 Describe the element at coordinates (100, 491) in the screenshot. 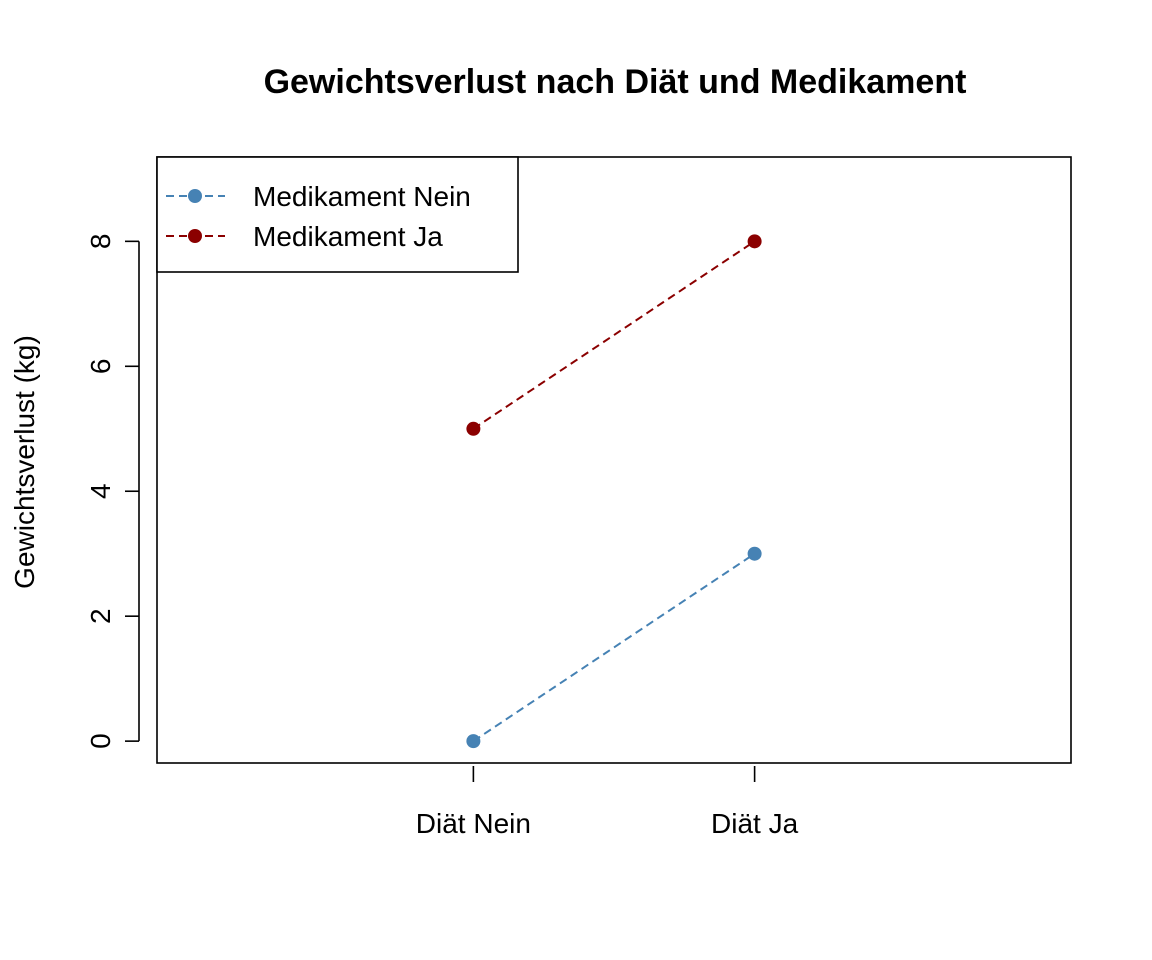

I see `y-tick-label: 4` at that location.